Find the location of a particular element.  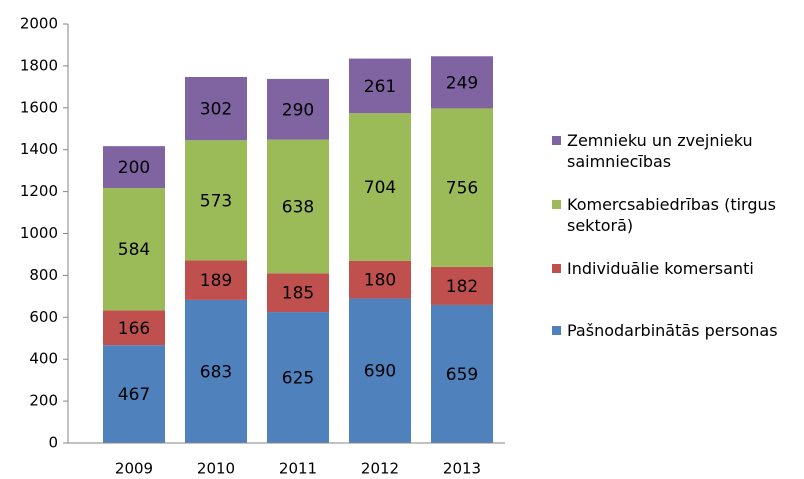

data-label: 200 is located at coordinates (134, 168).